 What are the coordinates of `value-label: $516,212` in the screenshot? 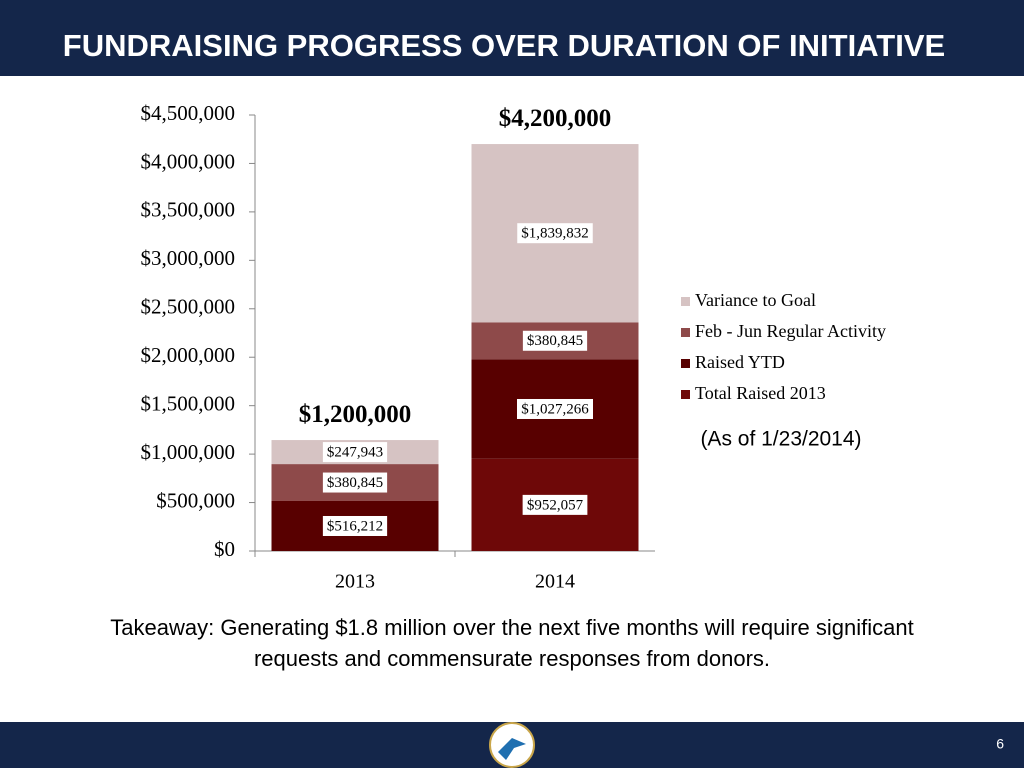 It's located at (355, 526).